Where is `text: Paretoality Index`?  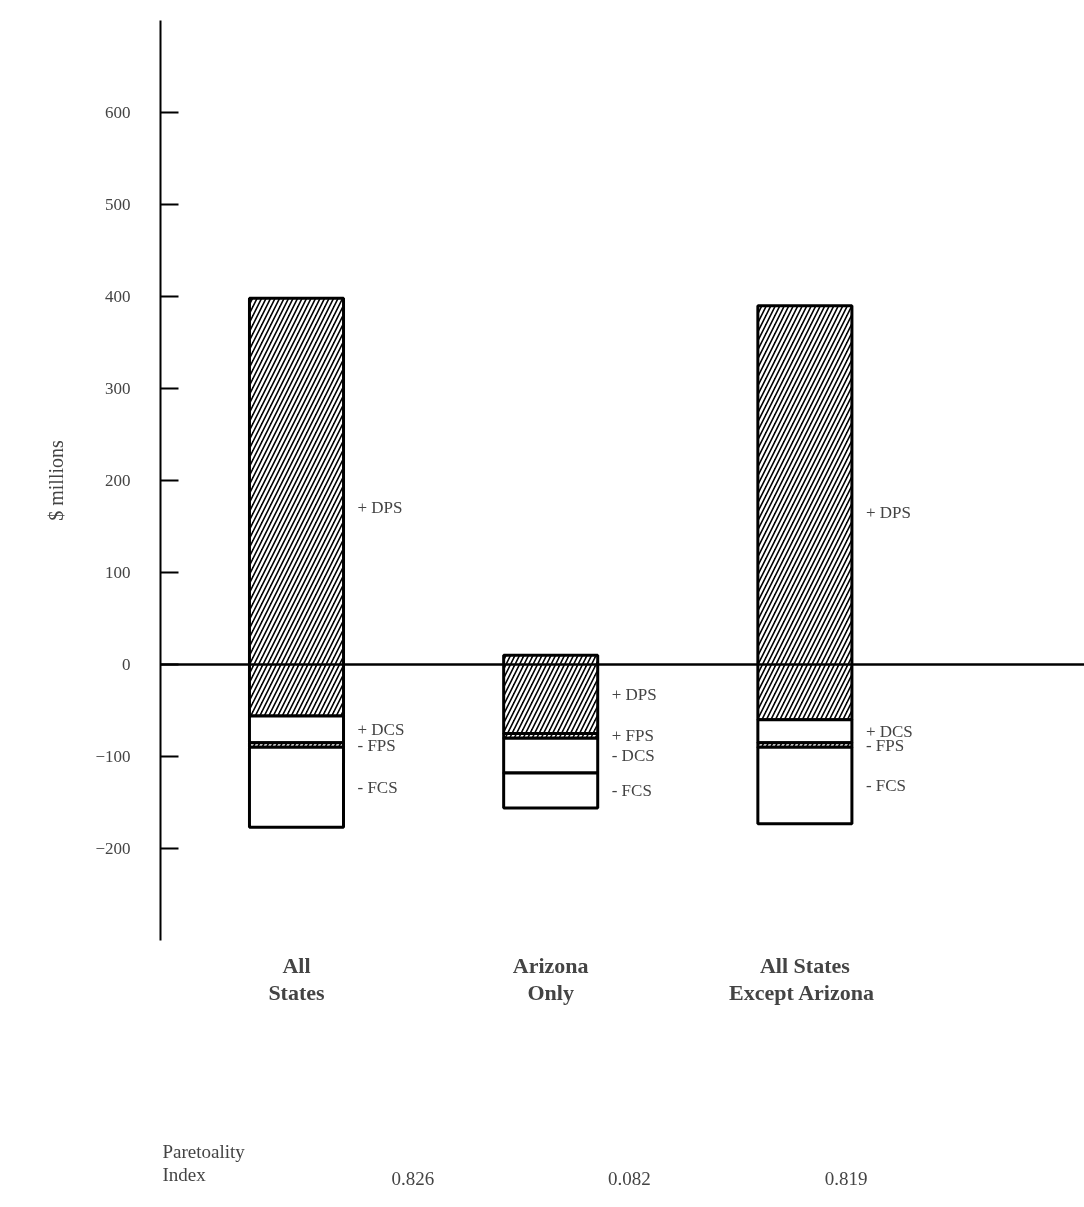 text: Paretoality Index is located at coordinates (204, 1163).